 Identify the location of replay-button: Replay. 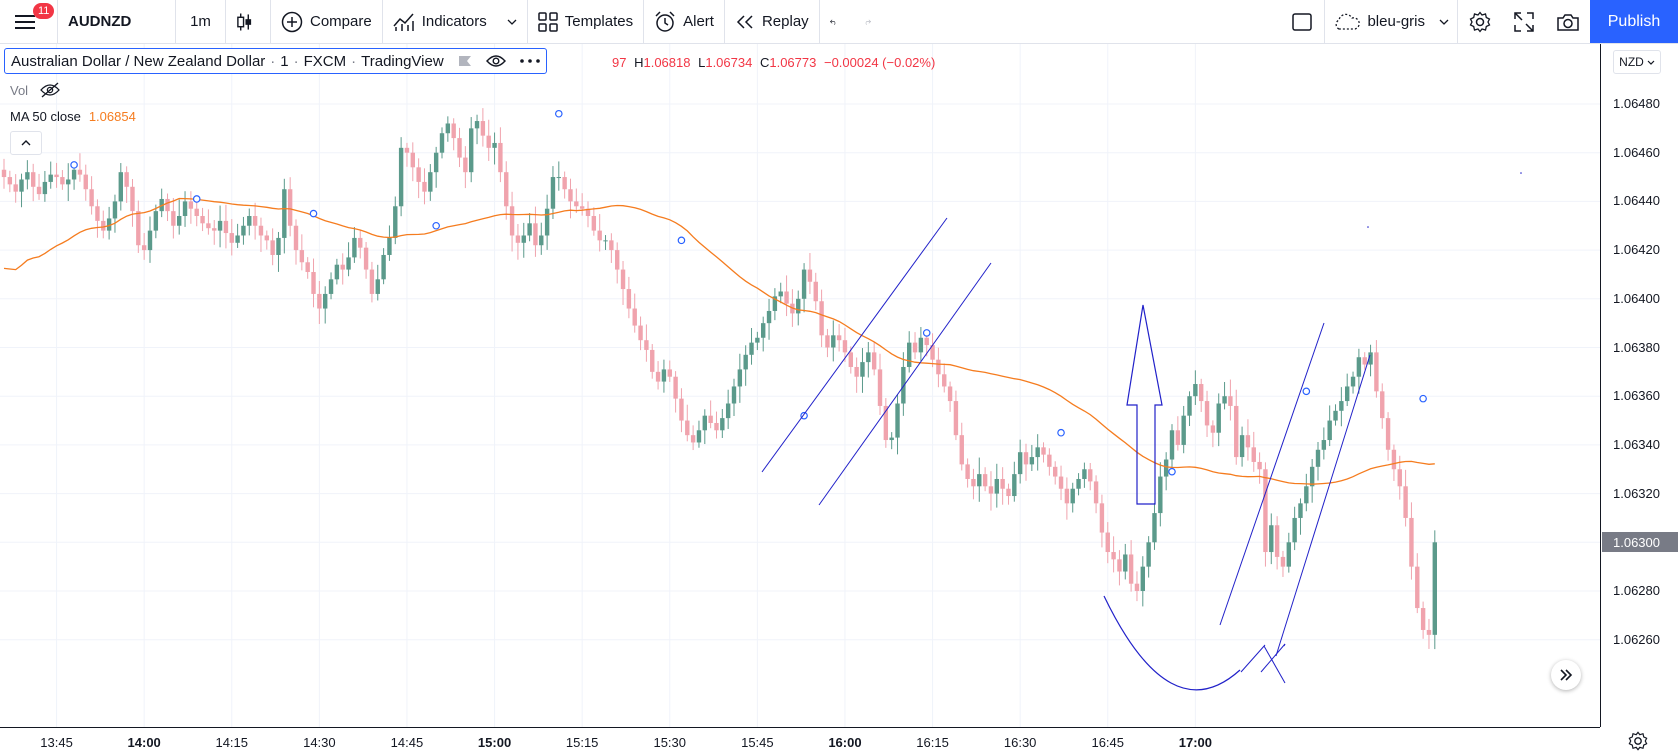
(772, 21).